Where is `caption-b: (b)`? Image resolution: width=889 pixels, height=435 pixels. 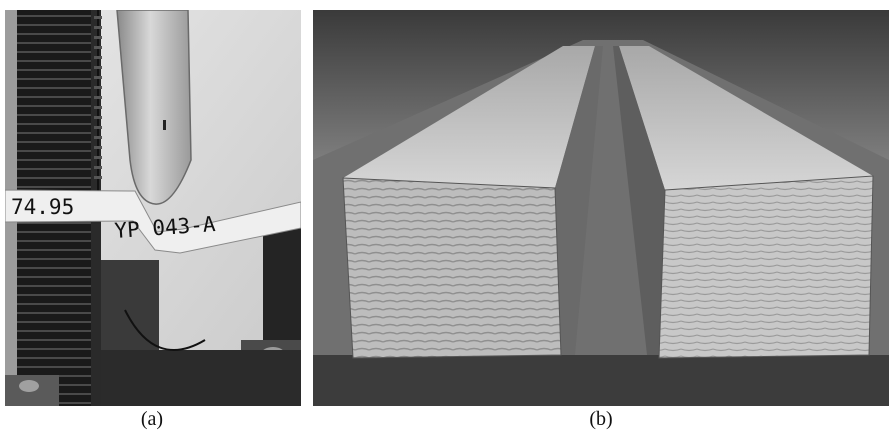
caption-b: (b) is located at coordinates (601, 419).